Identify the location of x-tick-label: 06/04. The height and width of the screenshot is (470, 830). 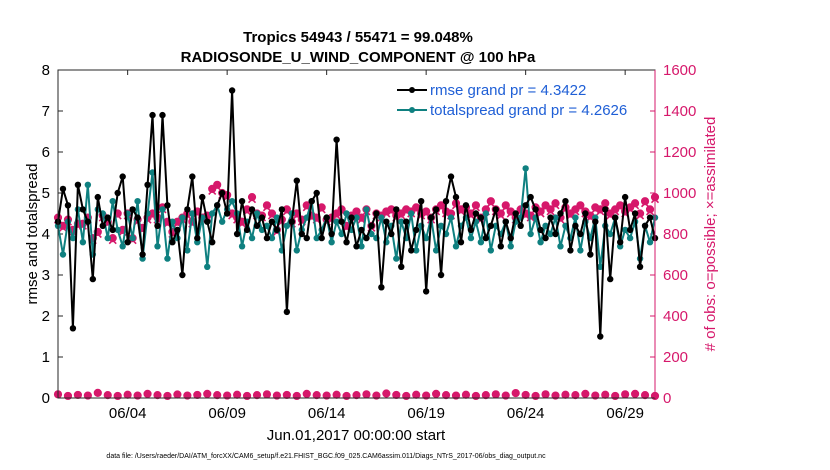
(128, 413).